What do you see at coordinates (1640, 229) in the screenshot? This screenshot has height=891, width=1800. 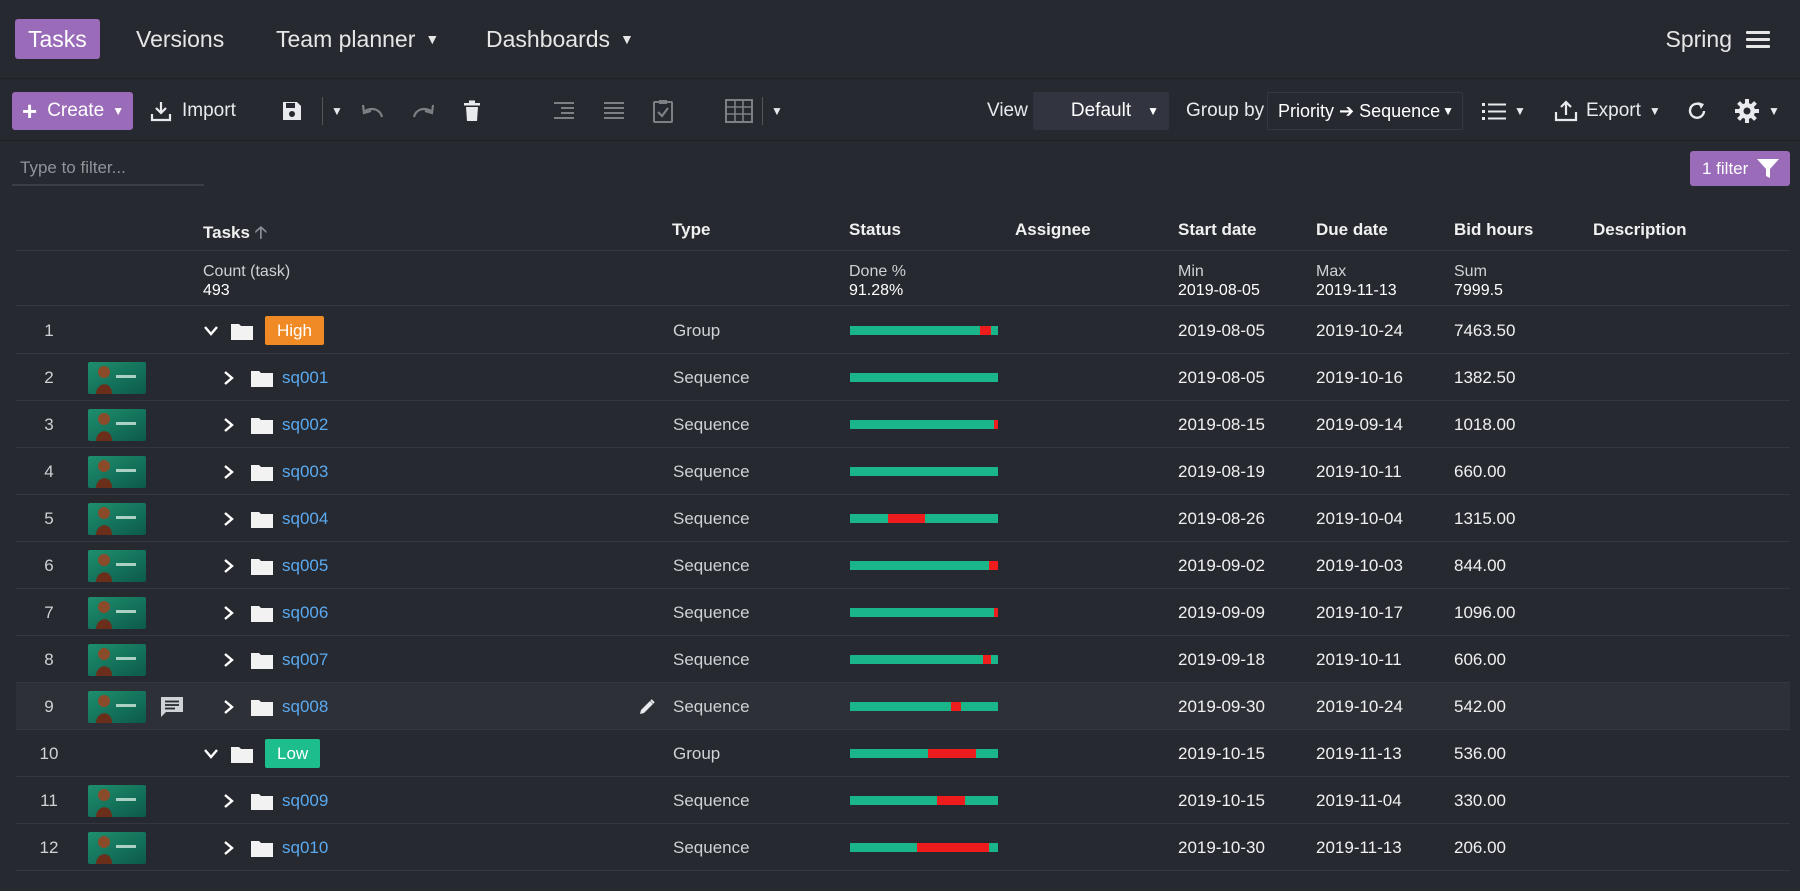 I see `col-description: Description` at bounding box center [1640, 229].